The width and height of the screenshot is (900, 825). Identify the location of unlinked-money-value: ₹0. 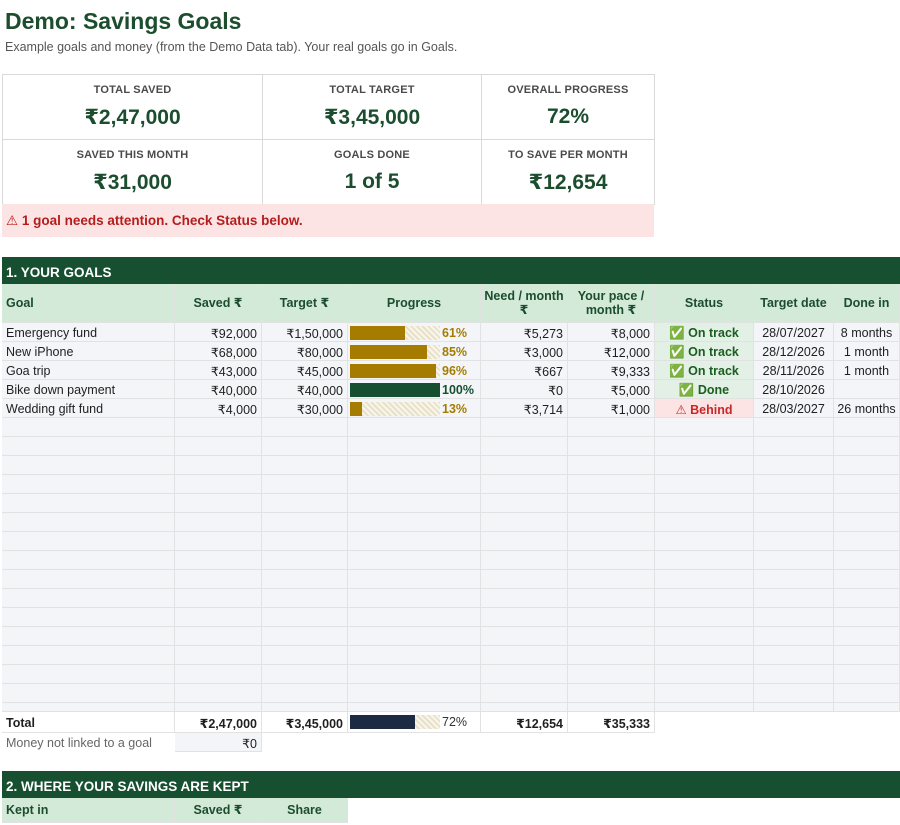
(218, 742).